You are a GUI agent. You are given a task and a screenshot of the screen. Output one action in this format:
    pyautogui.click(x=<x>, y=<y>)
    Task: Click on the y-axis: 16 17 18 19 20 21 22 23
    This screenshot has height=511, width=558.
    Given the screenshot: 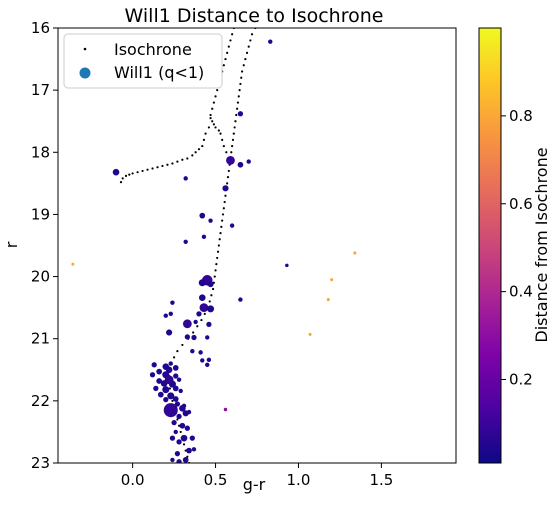 What is the action you would take?
    pyautogui.click(x=44, y=245)
    